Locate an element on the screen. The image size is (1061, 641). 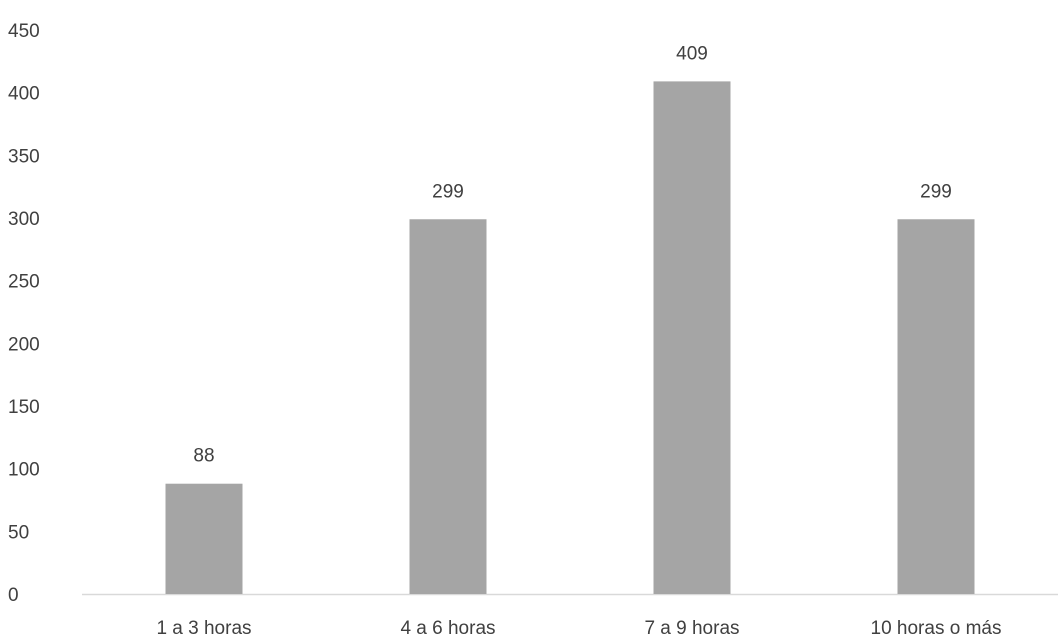
y-tick-label: 50 is located at coordinates (18, 532).